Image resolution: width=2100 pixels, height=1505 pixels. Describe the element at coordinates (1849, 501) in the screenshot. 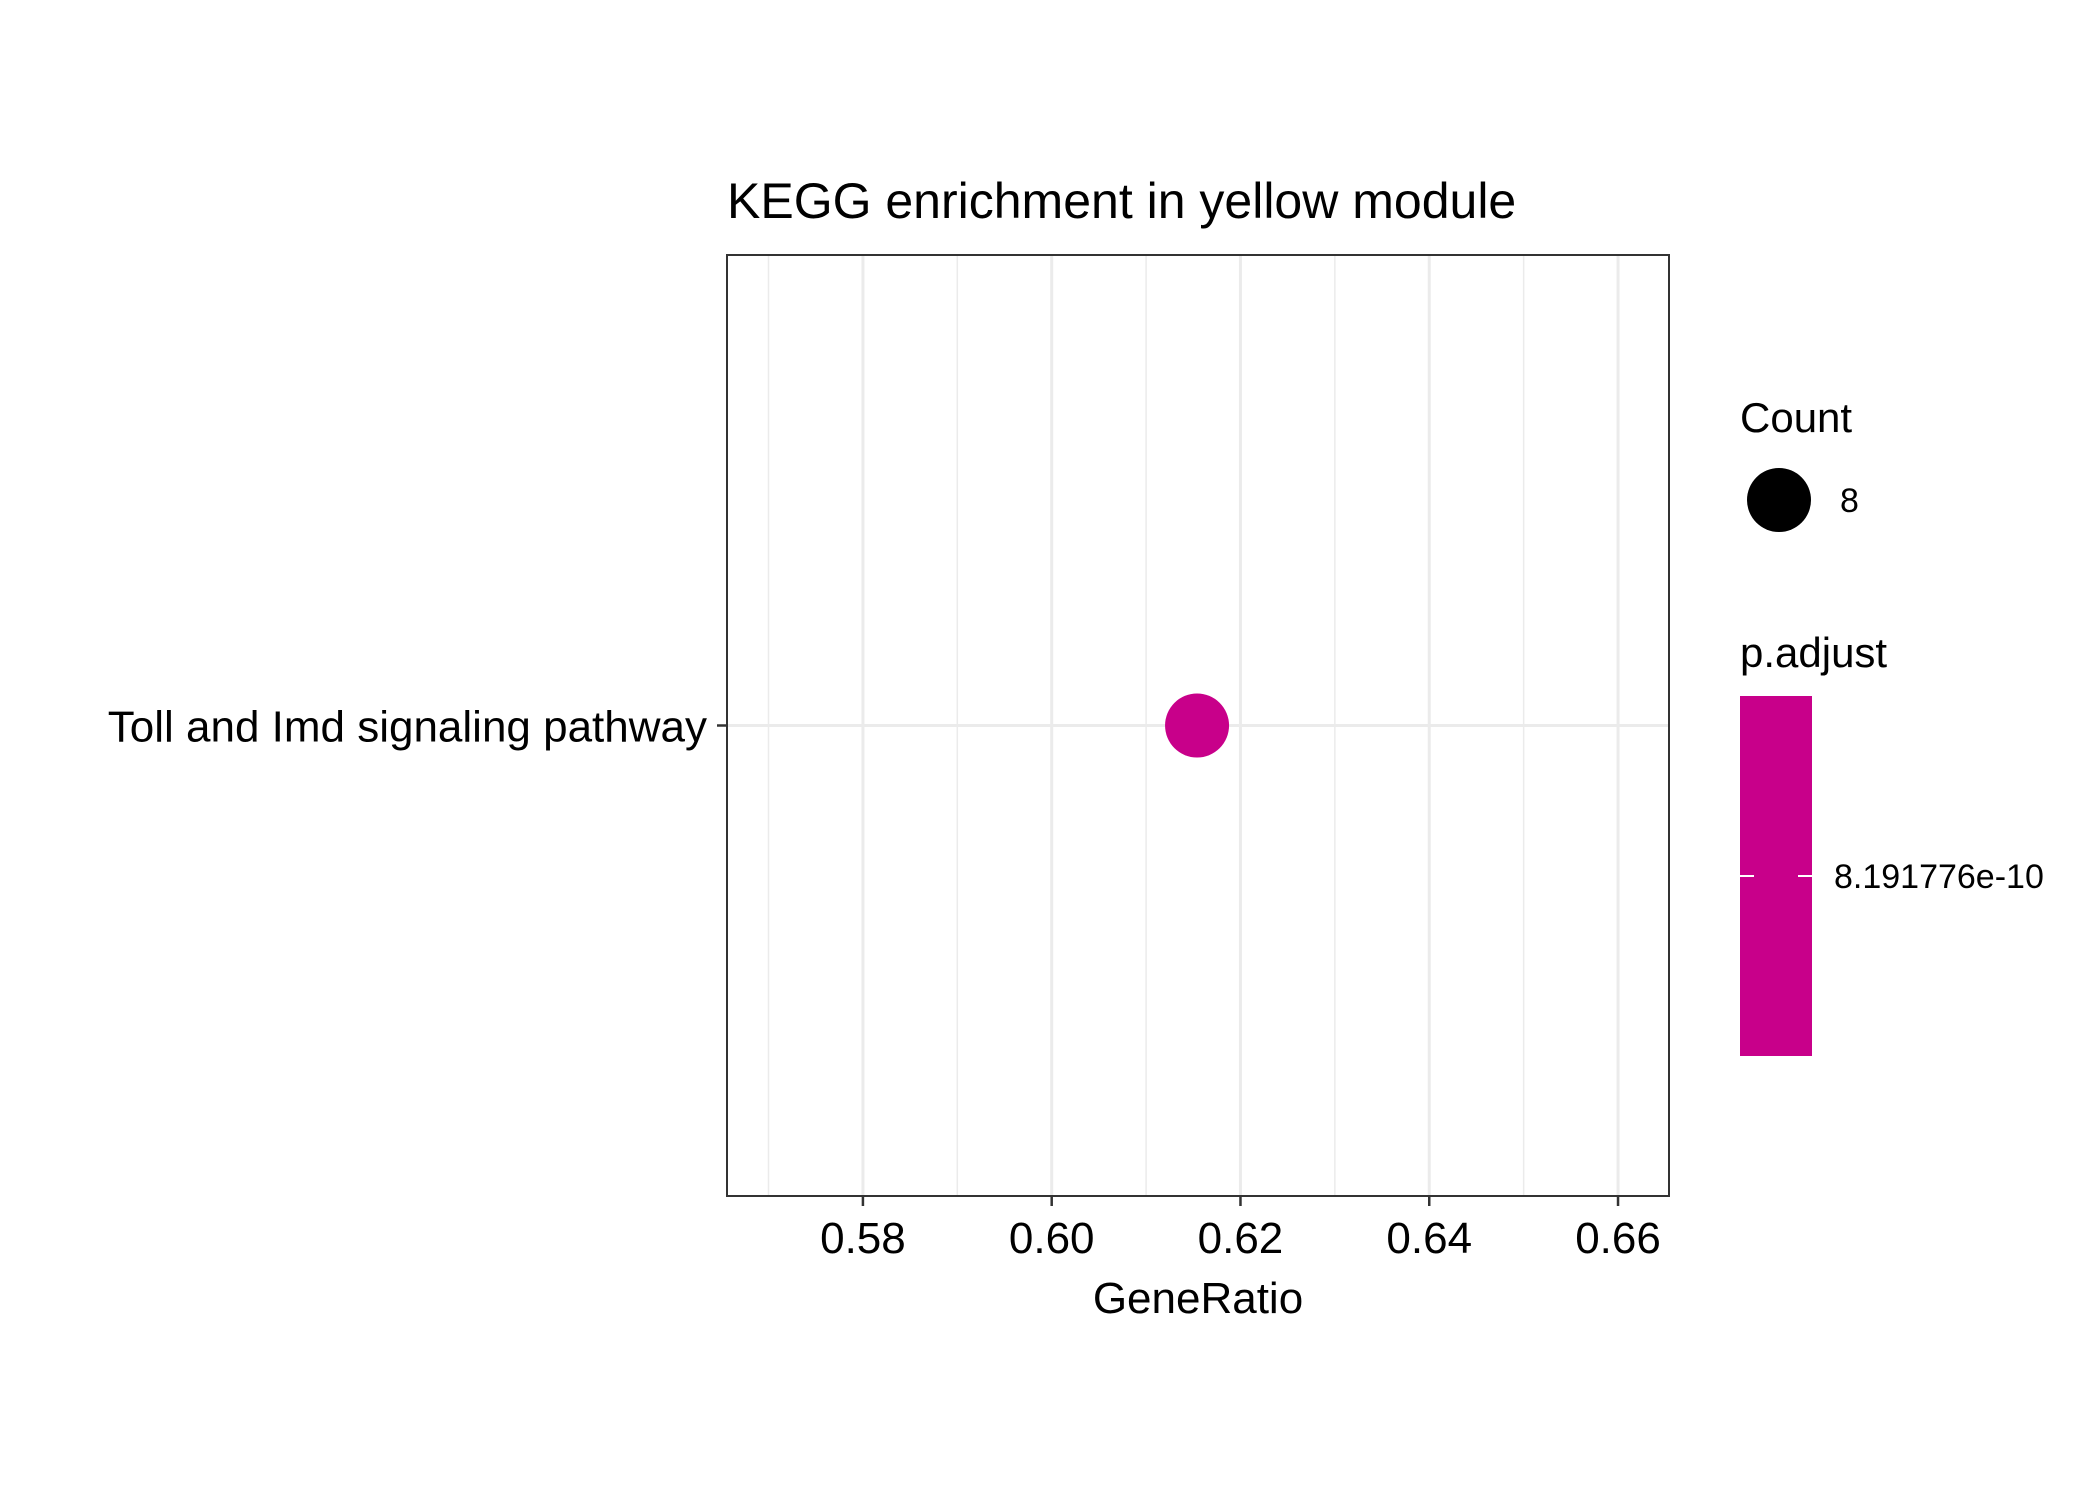

I see `size-legend-label: 8` at that location.